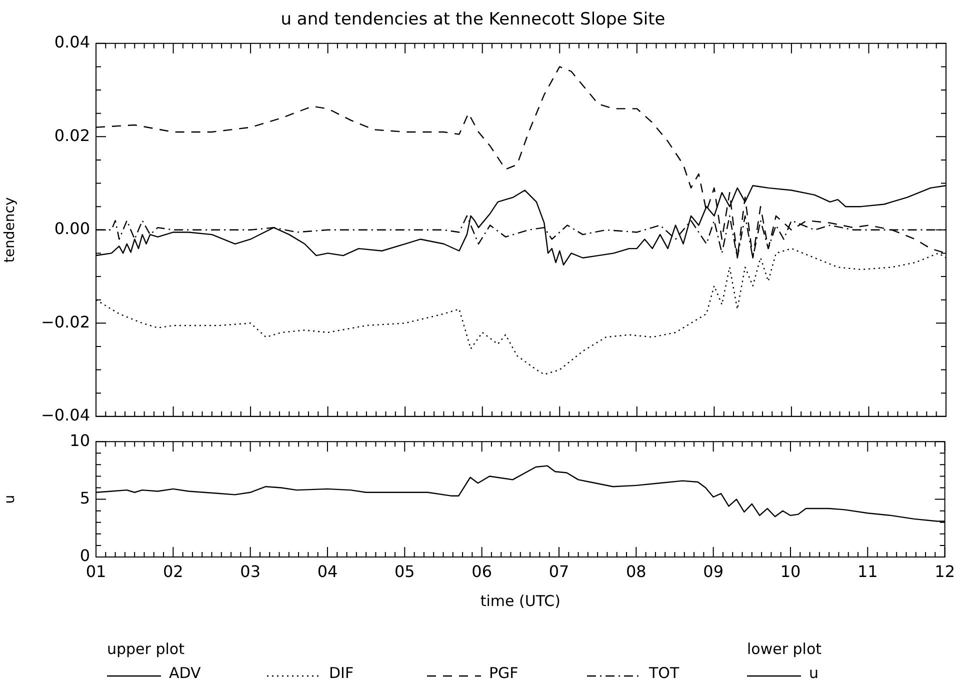 This screenshot has height=700, width=961. I want to click on y-tick-label: −0.02, so click(65, 322).